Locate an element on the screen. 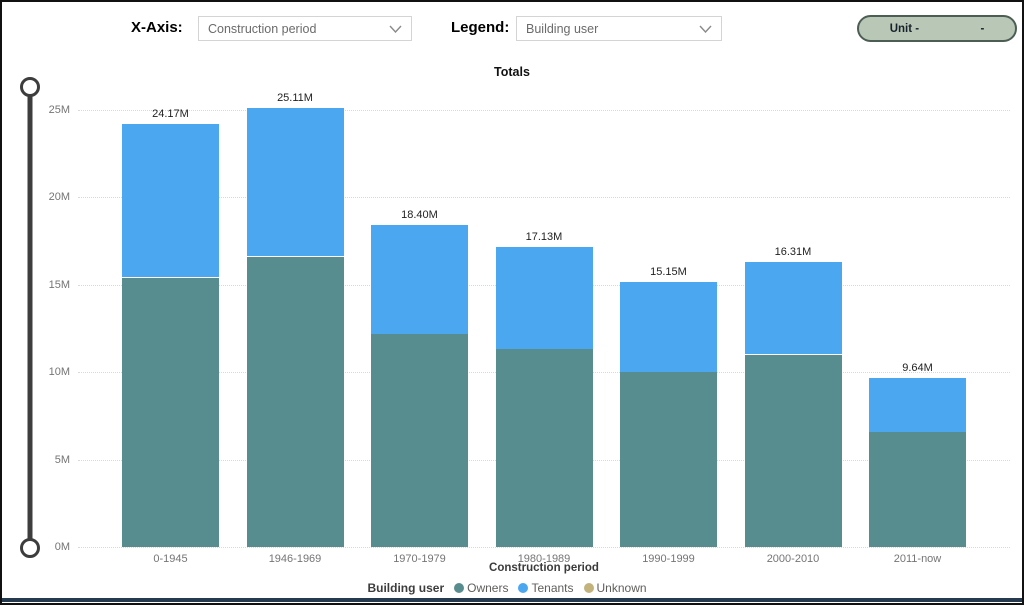 The height and width of the screenshot is (605, 1024). legend-item-label: Unknown is located at coordinates (621, 588).